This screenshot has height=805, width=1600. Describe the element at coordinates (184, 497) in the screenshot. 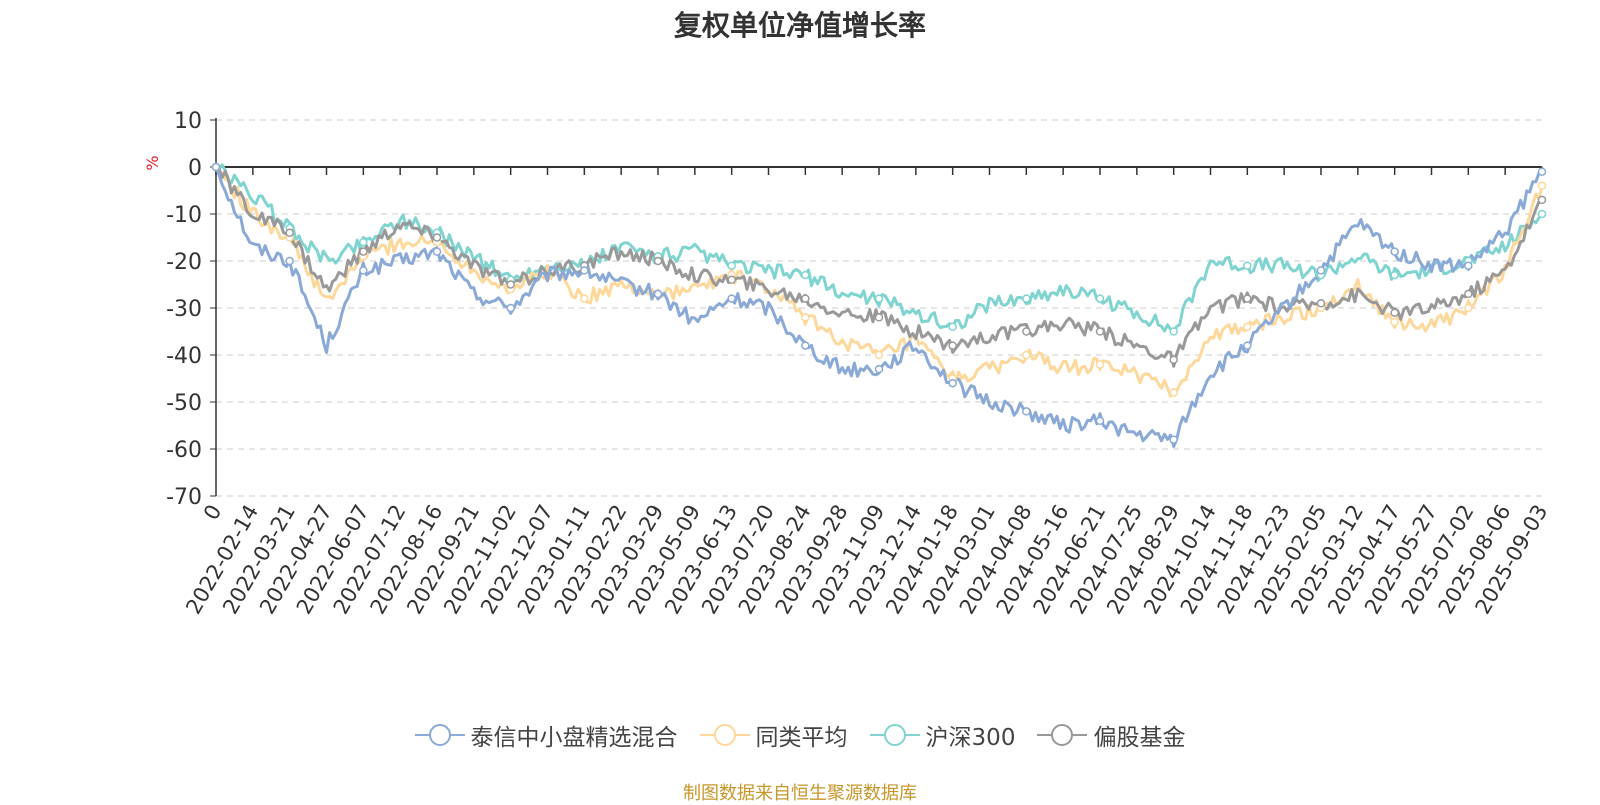

I see `y-tick-label: -70` at that location.